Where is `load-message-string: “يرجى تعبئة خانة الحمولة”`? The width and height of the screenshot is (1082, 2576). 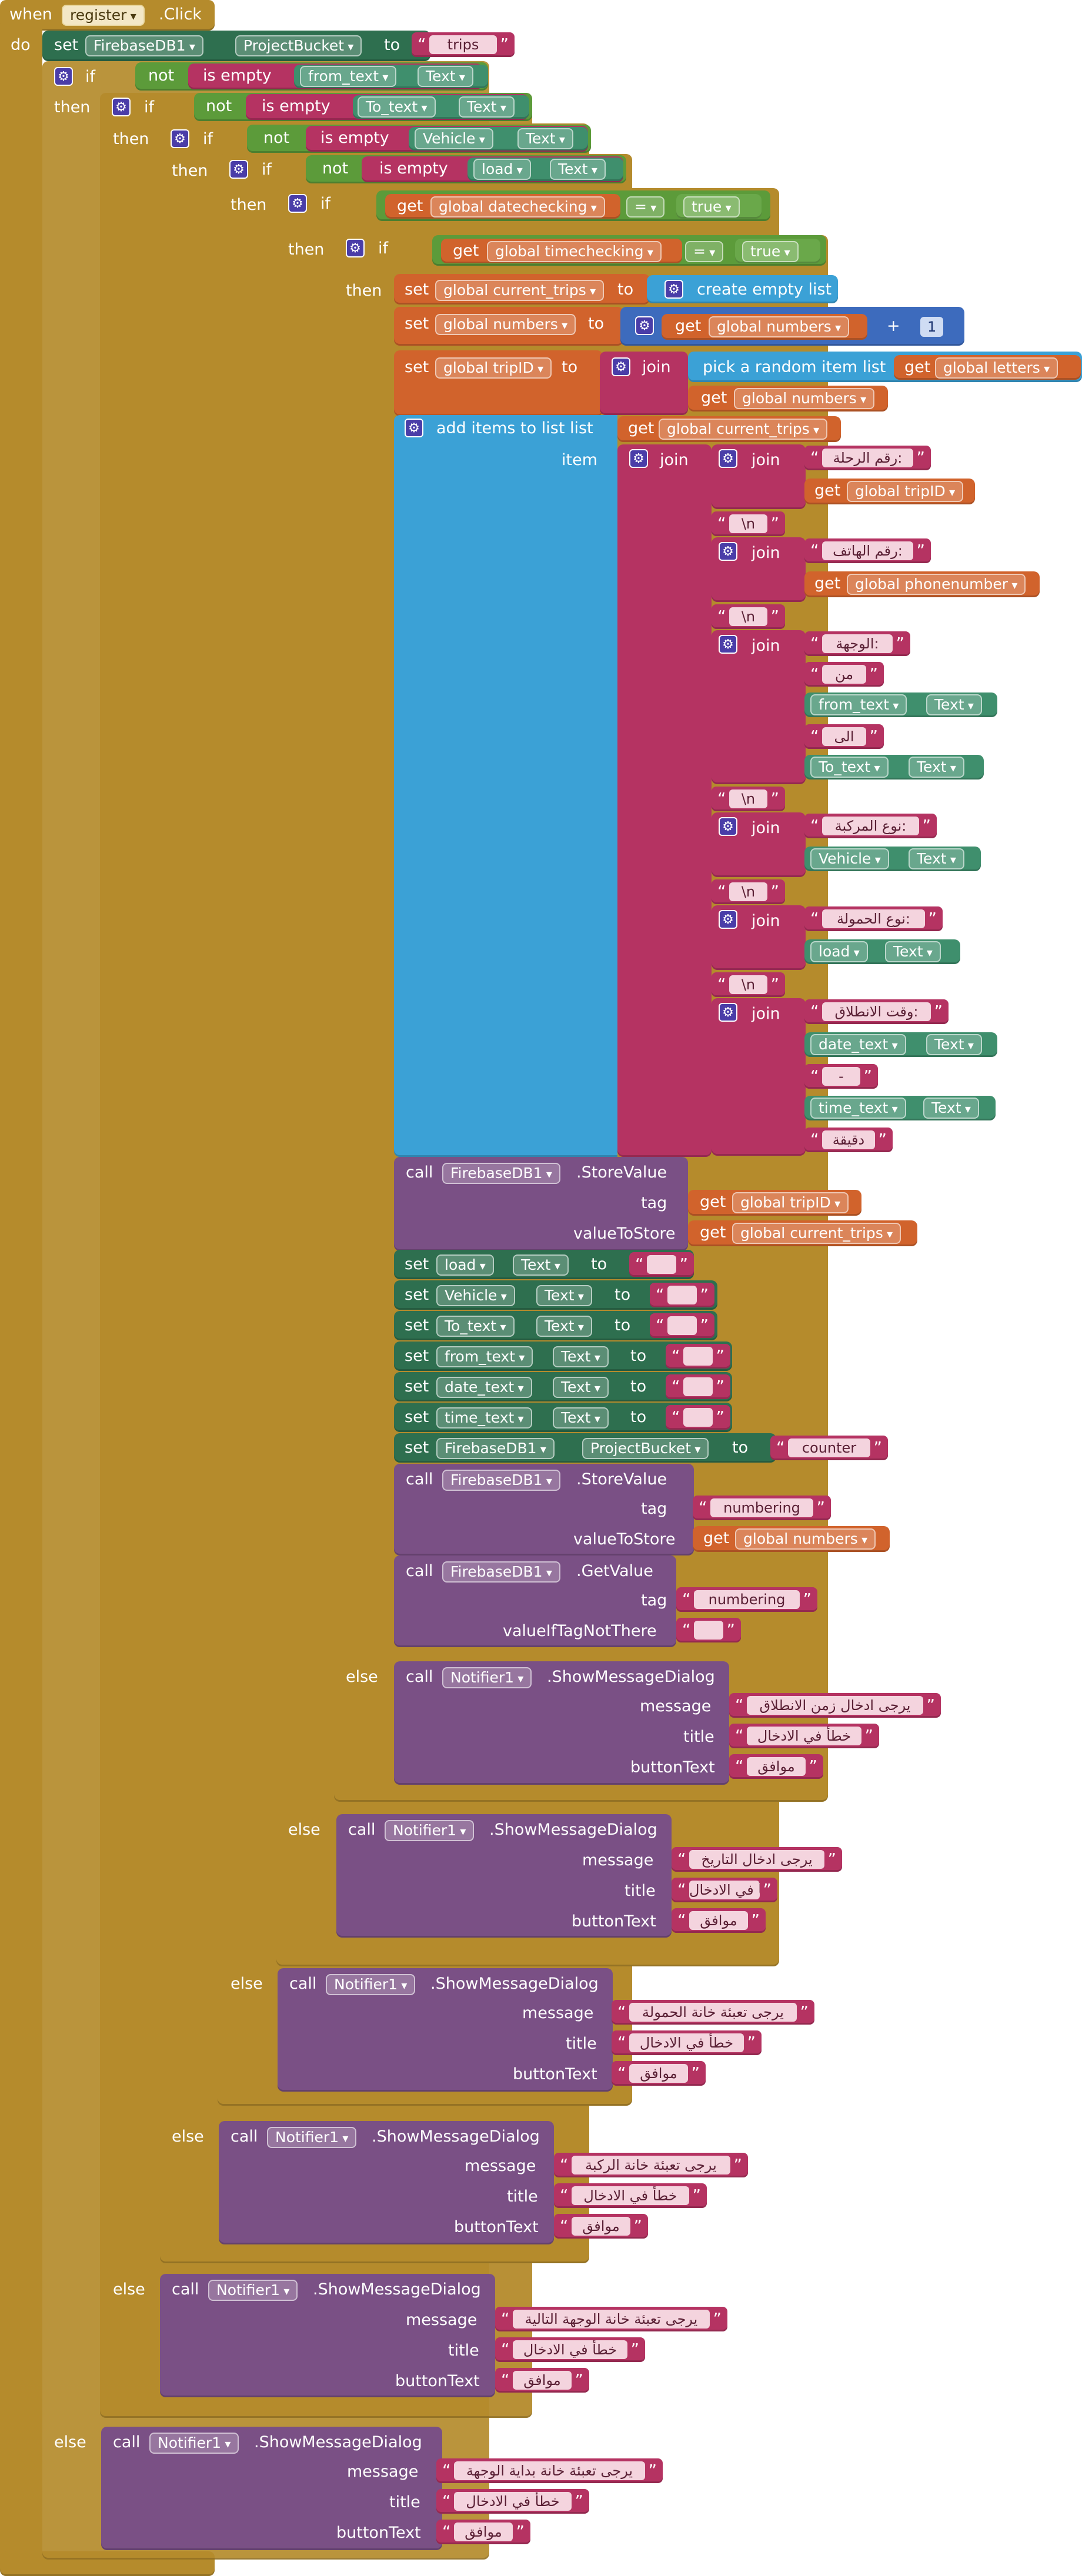 load-message-string: “يرجى تعبئة خانة الحمولة” is located at coordinates (713, 2012).